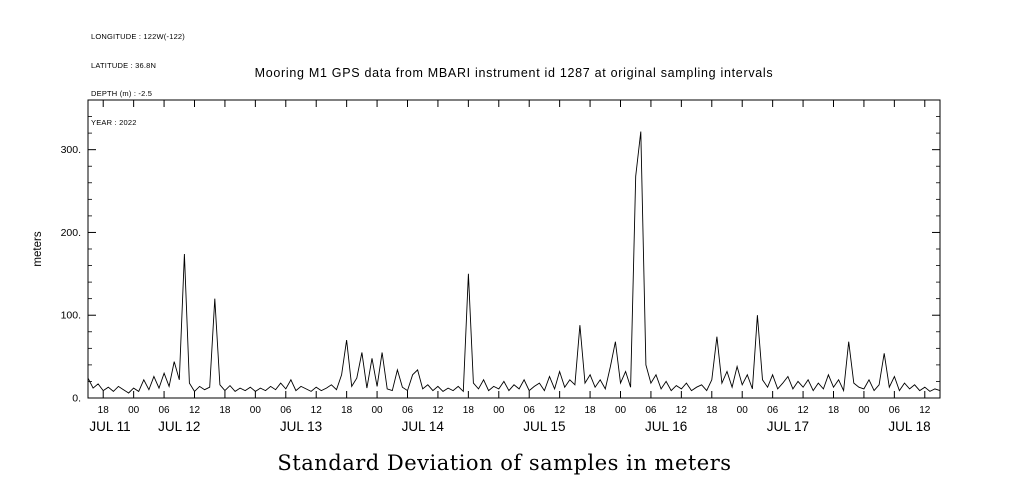 This screenshot has width=1009, height=504. What do you see at coordinates (504, 463) in the screenshot?
I see `plot-caption: Standard Deviation of samples in meters` at bounding box center [504, 463].